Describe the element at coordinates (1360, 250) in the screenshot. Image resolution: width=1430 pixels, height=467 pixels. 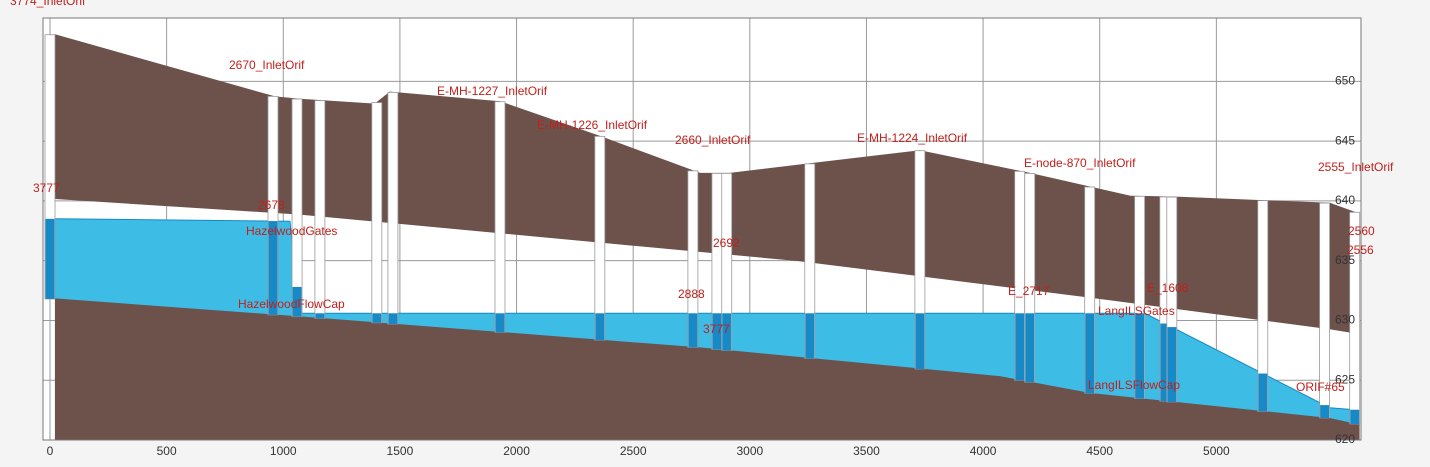
I see `node-annotation: 2556` at that location.